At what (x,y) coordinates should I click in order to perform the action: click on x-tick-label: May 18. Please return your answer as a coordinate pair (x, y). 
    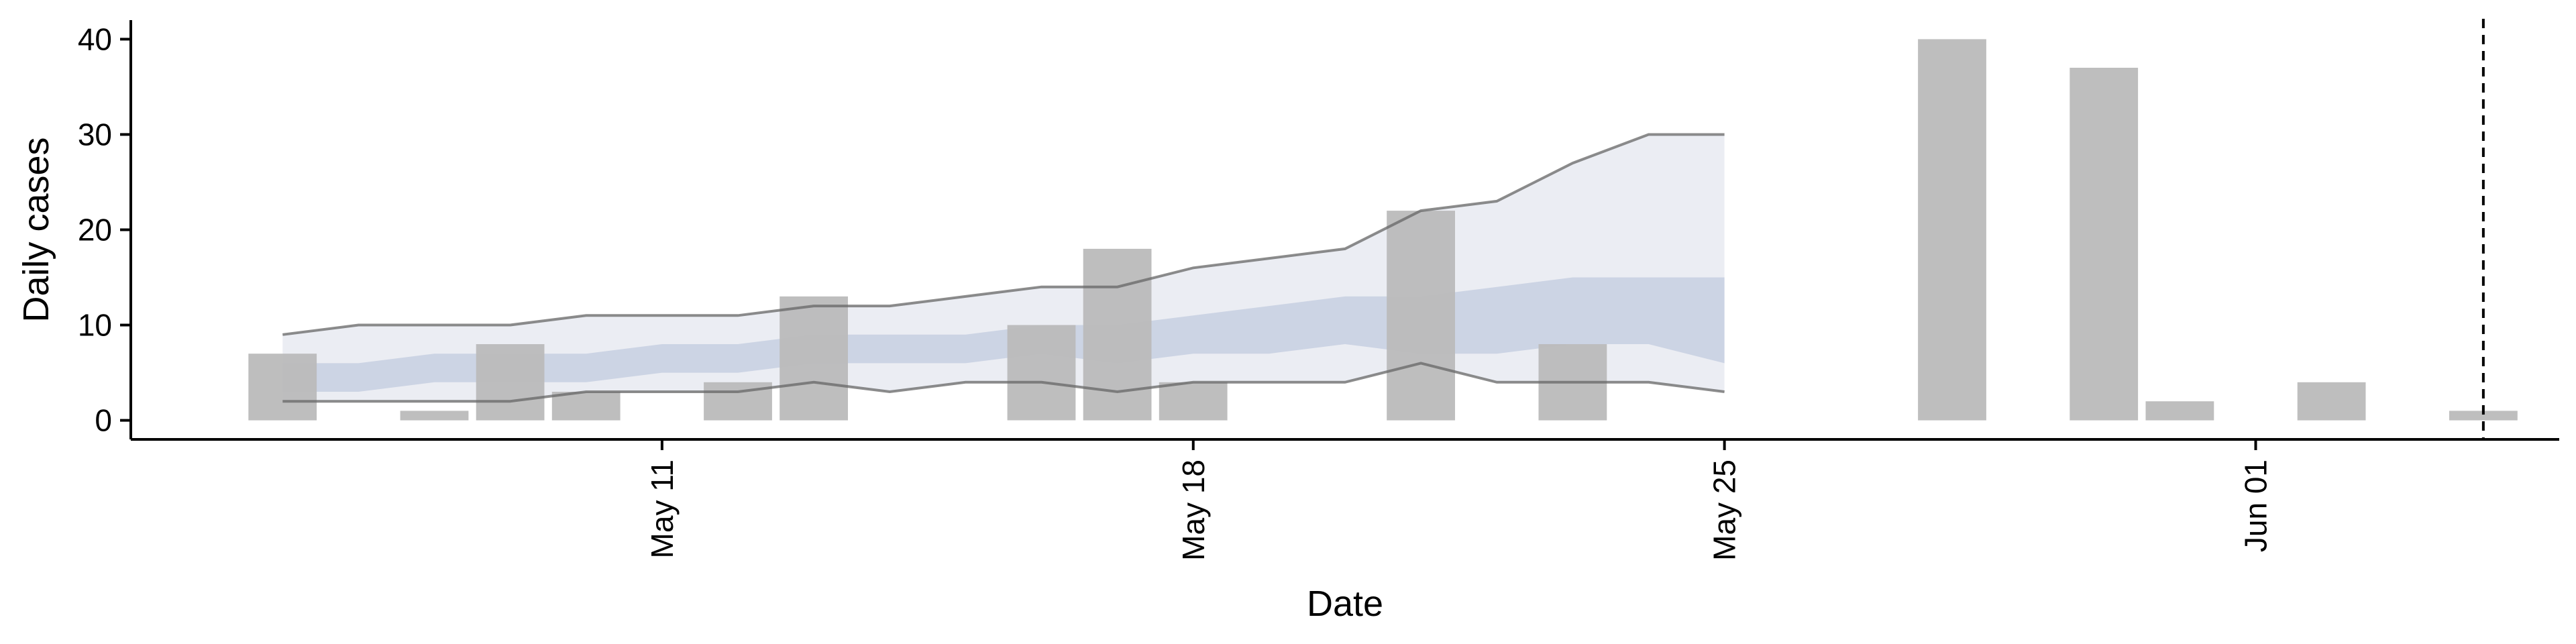
    Looking at the image, I should click on (1193, 510).